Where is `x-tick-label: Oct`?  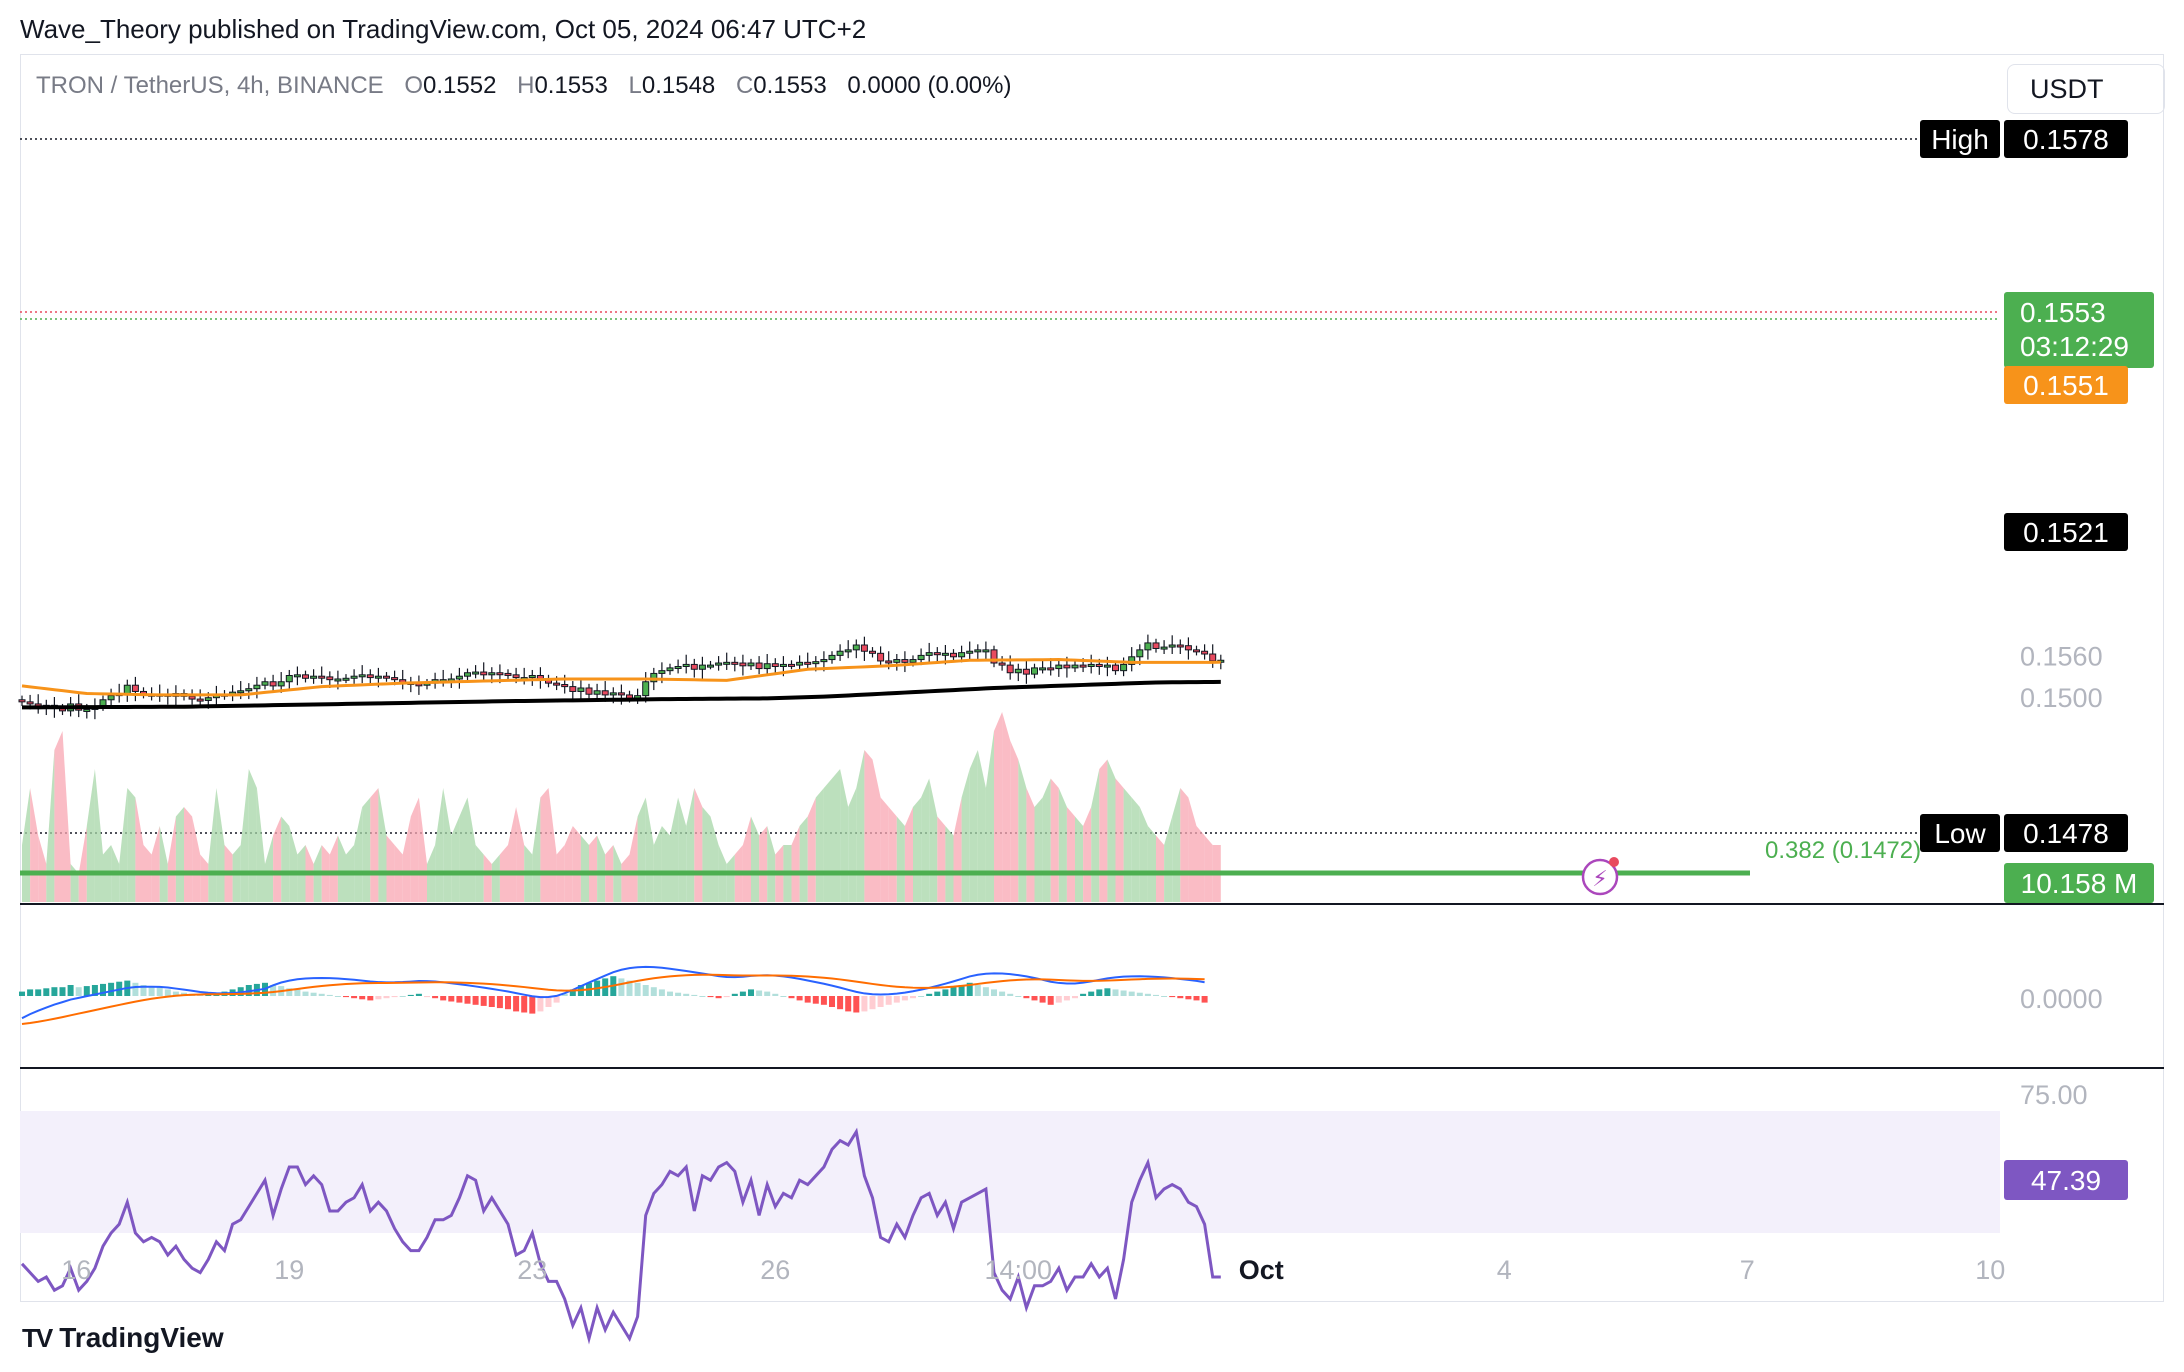
x-tick-label: Oct is located at coordinates (1261, 1270).